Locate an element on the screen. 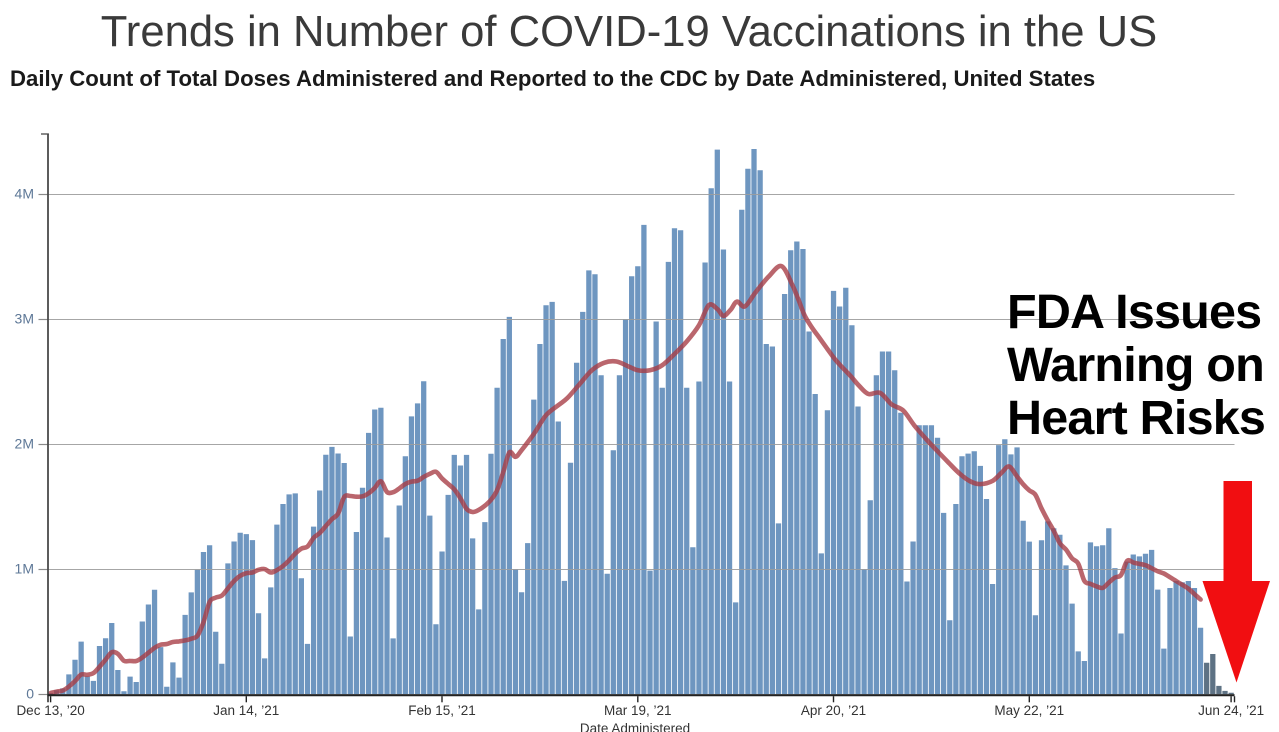 Image resolution: width=1279 pixels, height=732 pixels. svg-text: Jun 24, ’21 is located at coordinates (1231, 710).